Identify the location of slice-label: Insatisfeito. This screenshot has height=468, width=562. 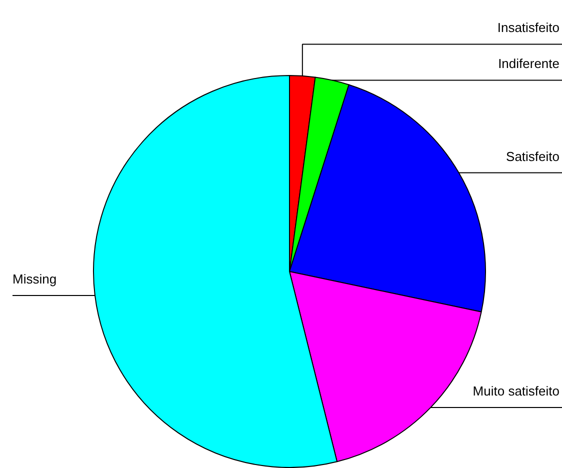
(528, 28).